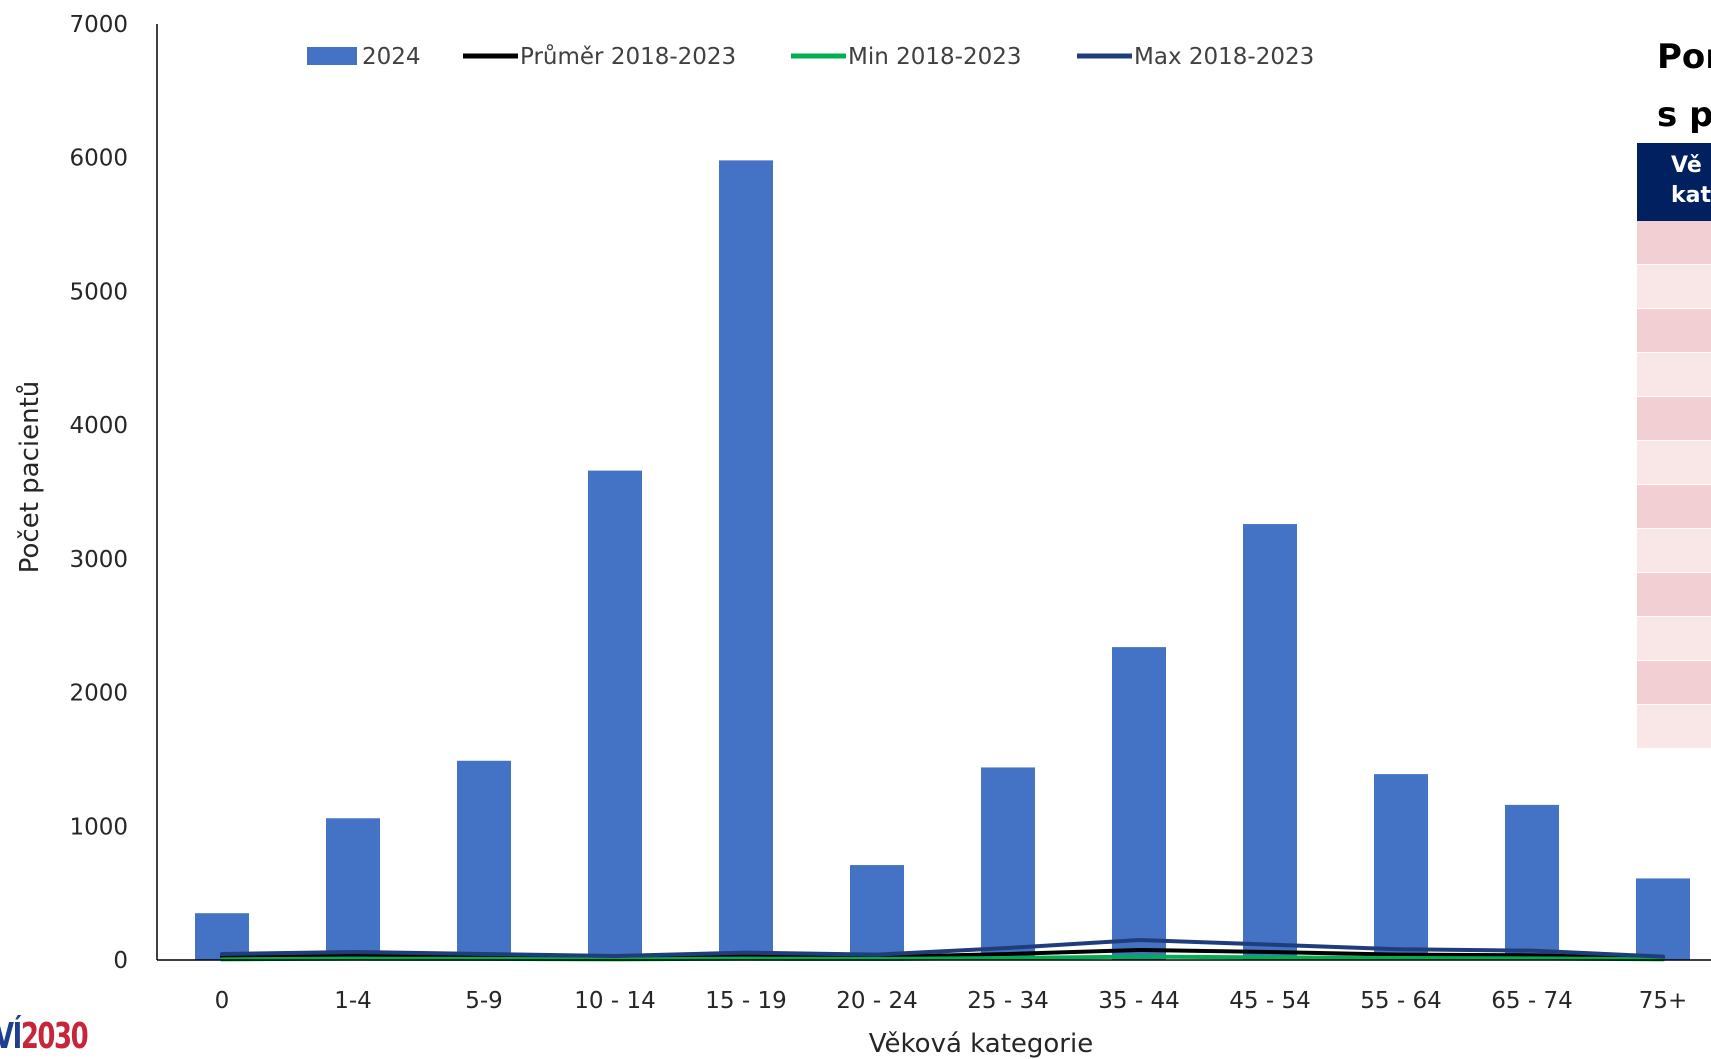 The image size is (1711, 1059). What do you see at coordinates (222, 1001) in the screenshot?
I see `x-tick-label: 0` at bounding box center [222, 1001].